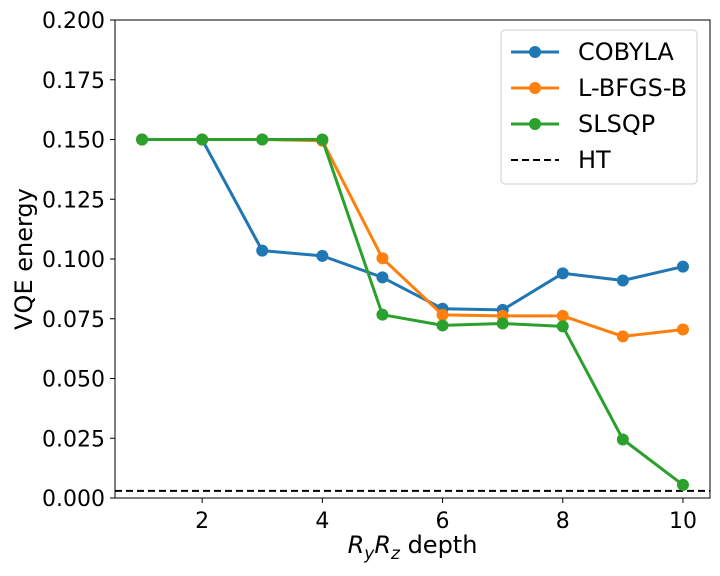 This screenshot has height=576, width=720. What do you see at coordinates (24, 259) in the screenshot?
I see `y-axis-label: VQE energy` at bounding box center [24, 259].